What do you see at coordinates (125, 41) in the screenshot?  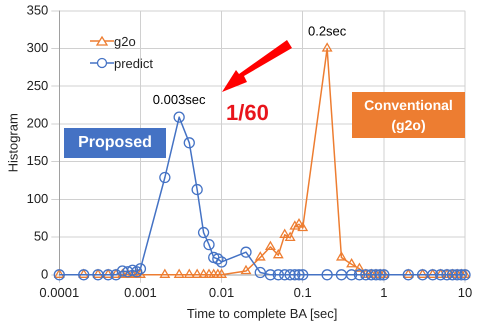 I see `legend-label: g2o` at bounding box center [125, 41].